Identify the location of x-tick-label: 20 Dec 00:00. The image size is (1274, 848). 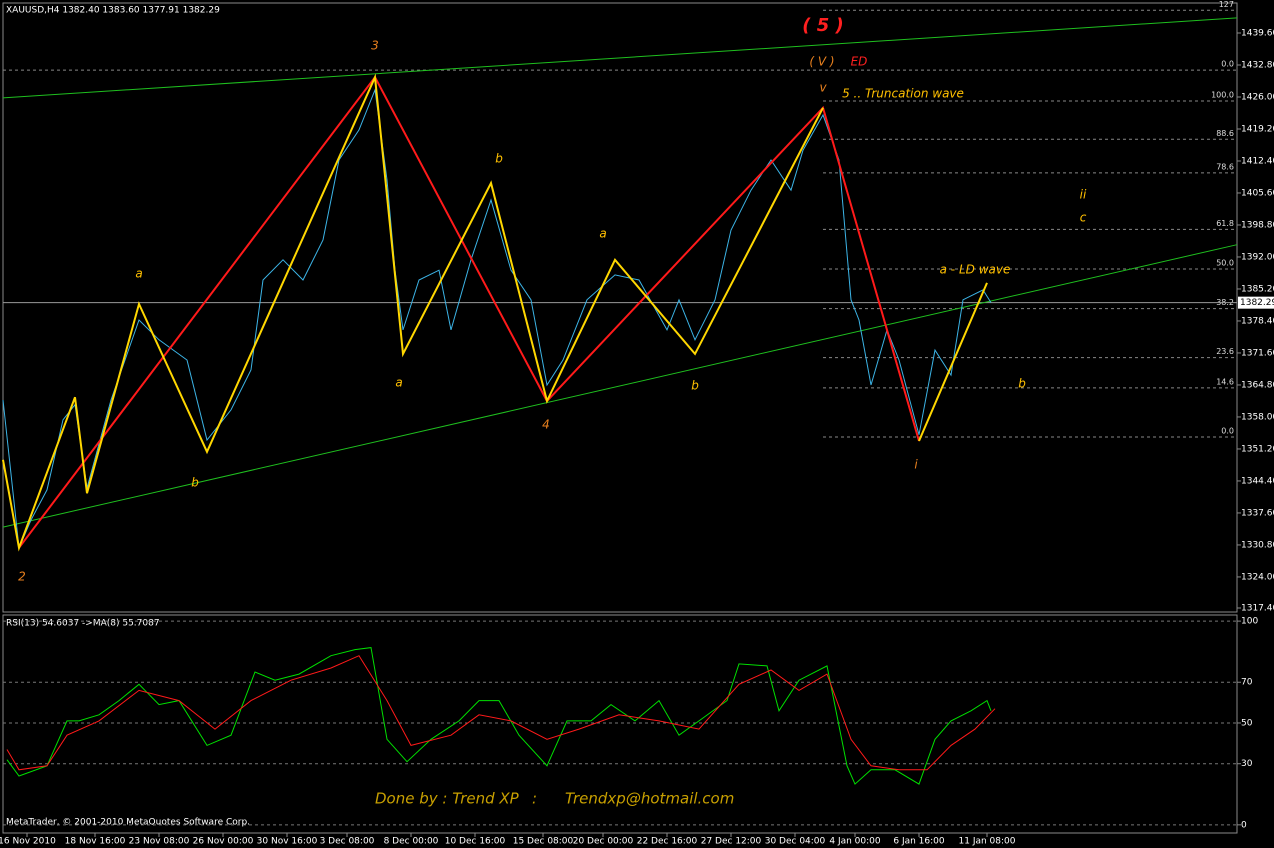
(603, 842).